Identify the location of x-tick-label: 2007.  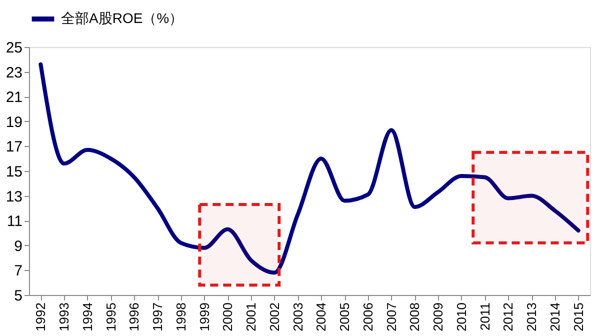
(391, 317).